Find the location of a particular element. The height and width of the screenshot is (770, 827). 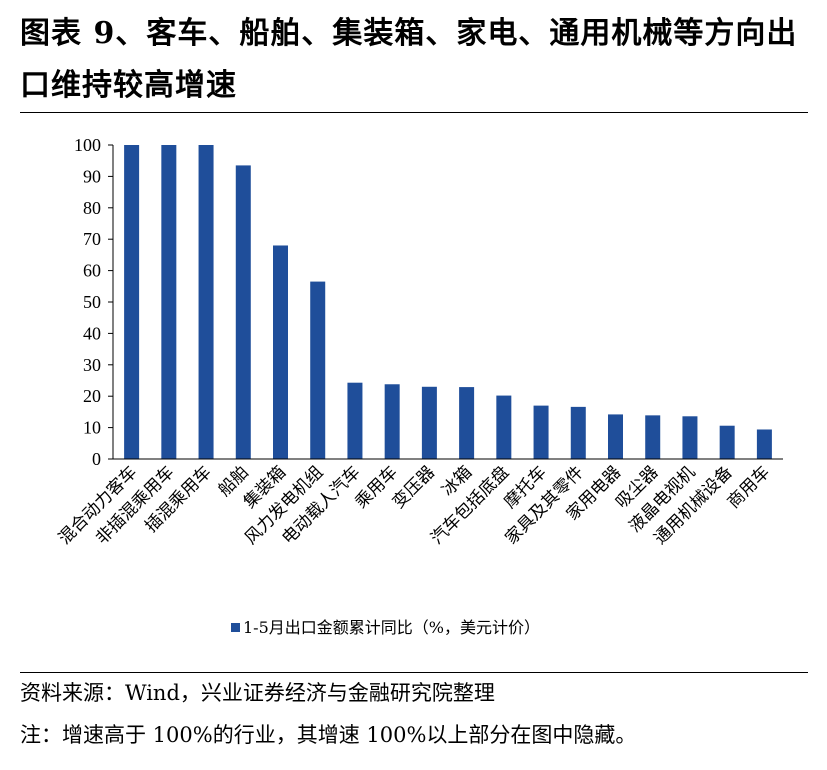

y-tick-label: 100 is located at coordinates (87, 145).